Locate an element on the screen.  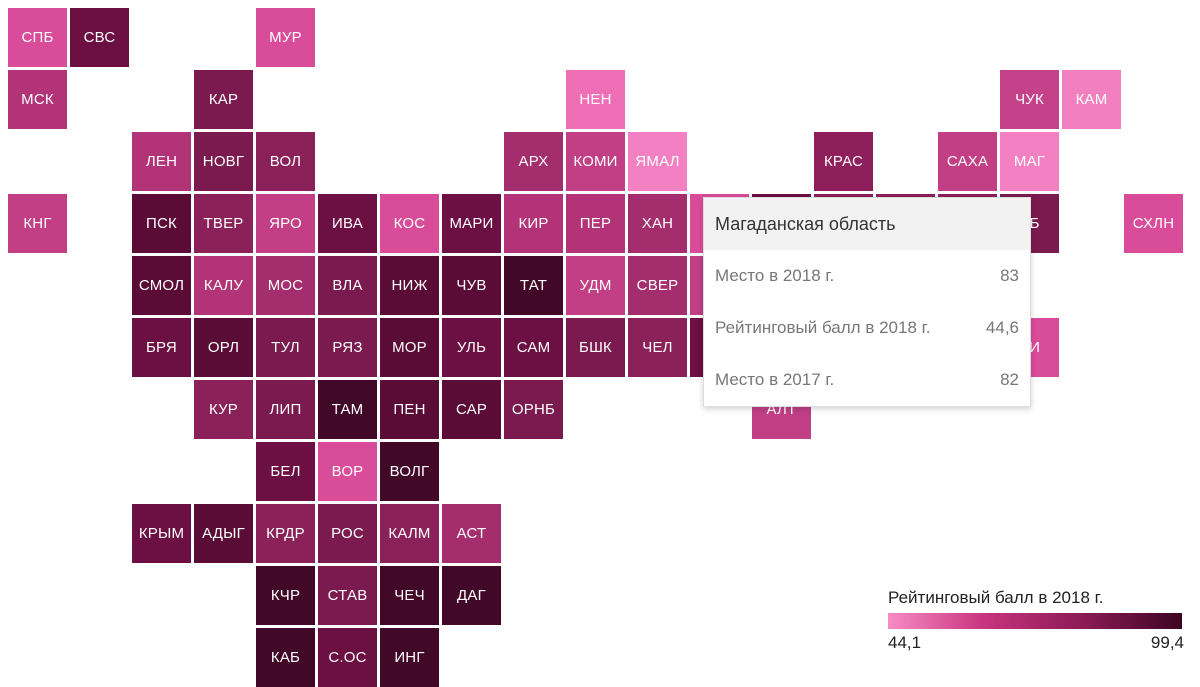
region-tile: С.ОС is located at coordinates (347, 657).